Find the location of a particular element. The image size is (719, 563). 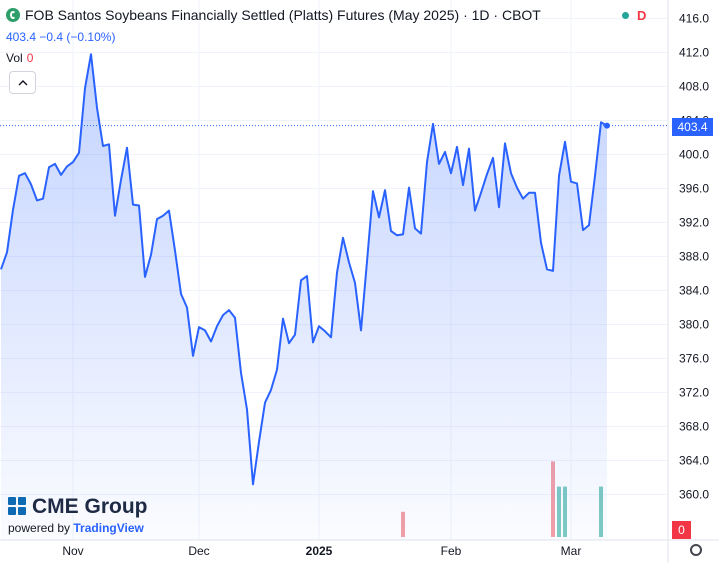

y-tick-label: 364.0 is located at coordinates (694, 461).